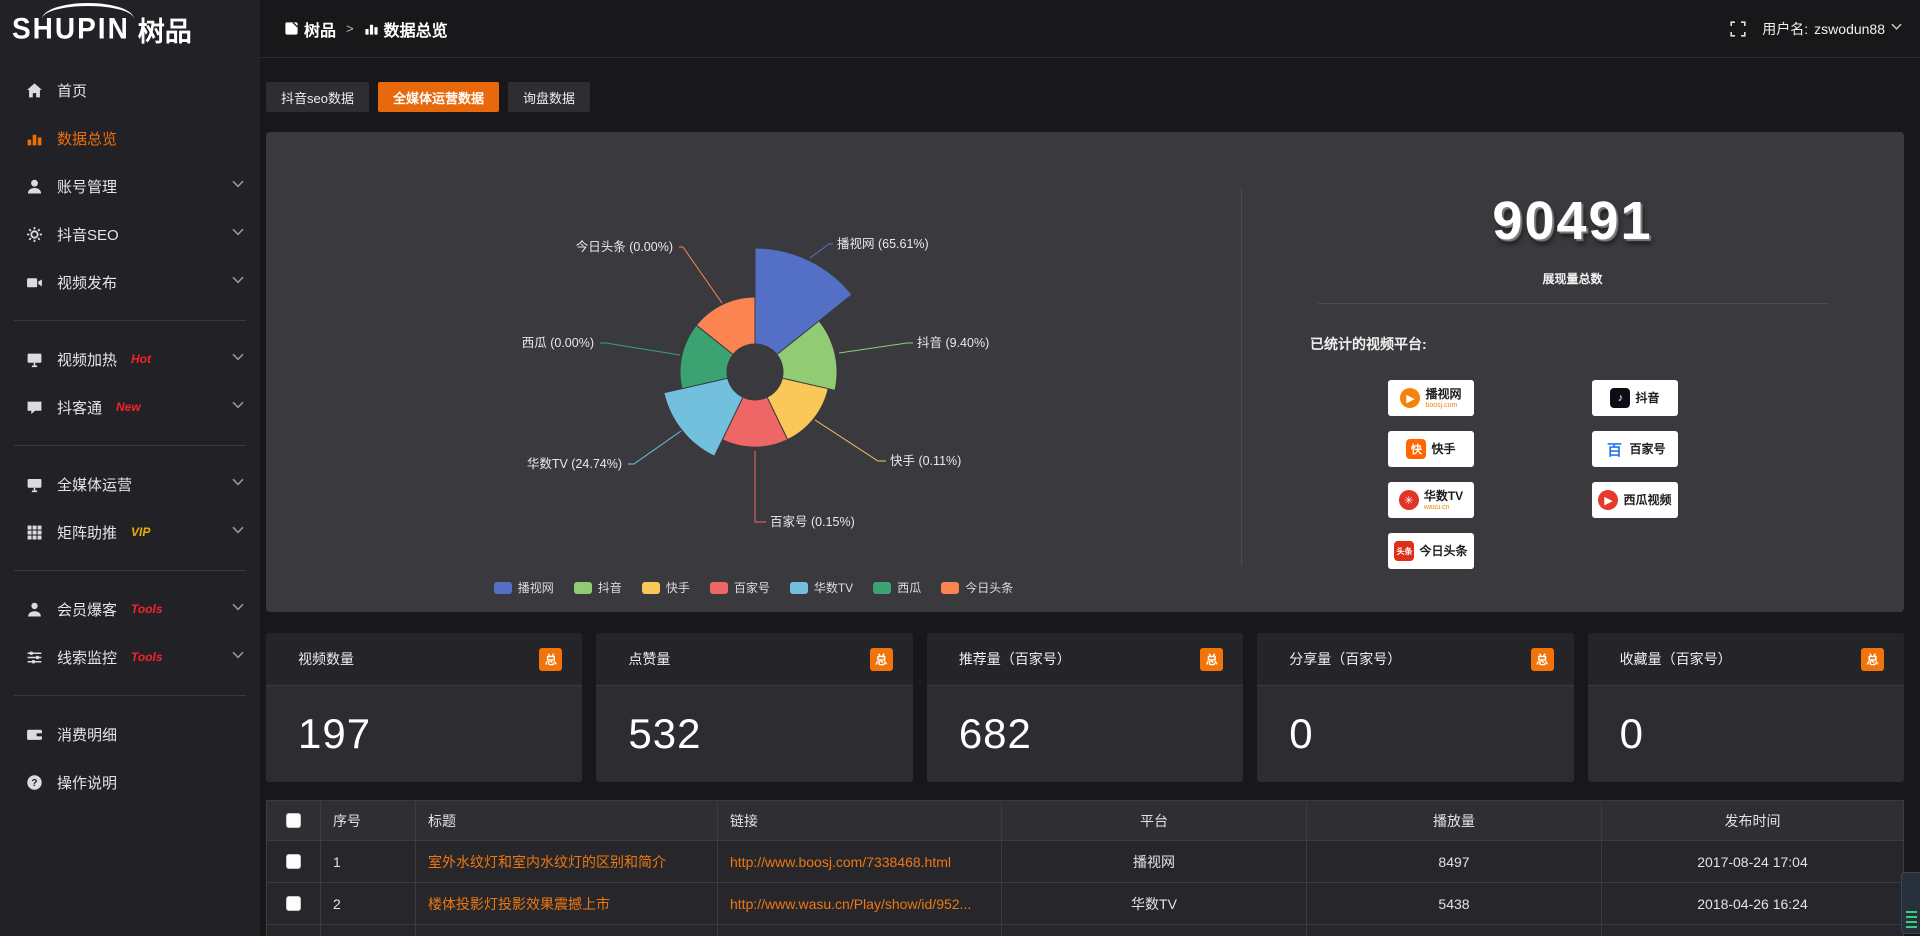 The height and width of the screenshot is (936, 1920). Describe the element at coordinates (87, 735) in the screenshot. I see `sidebar-item-label: 消费明细` at that location.